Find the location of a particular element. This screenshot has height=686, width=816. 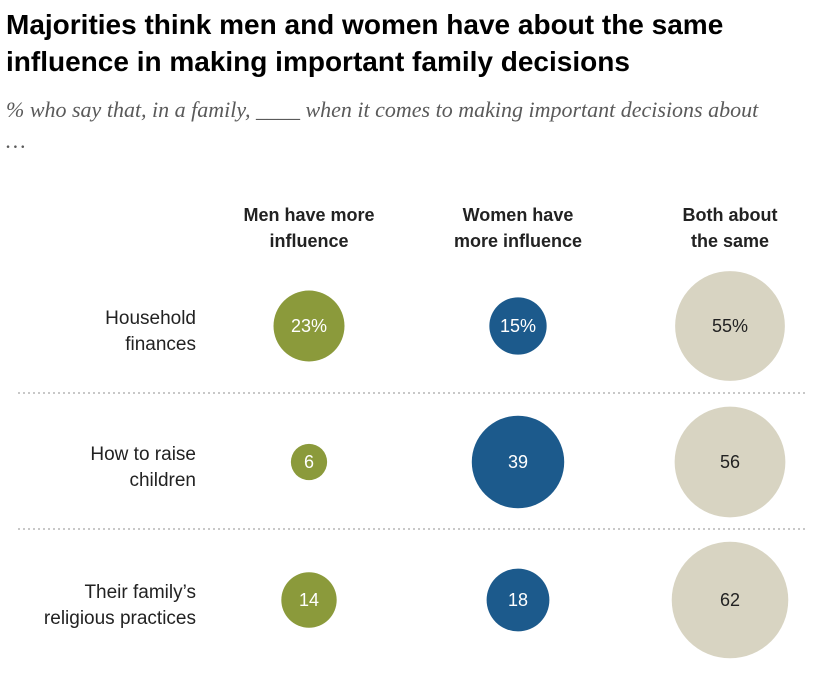

column-header: Women have is located at coordinates (518, 215).